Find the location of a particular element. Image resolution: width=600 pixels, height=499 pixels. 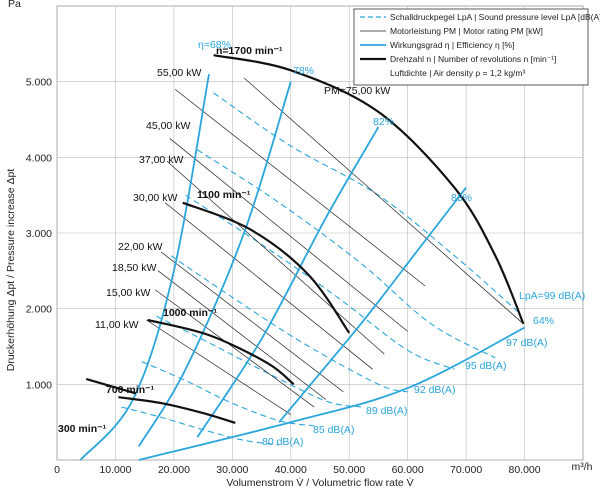

power-label-18-50-kw: 18,50 kW is located at coordinates (134, 268).